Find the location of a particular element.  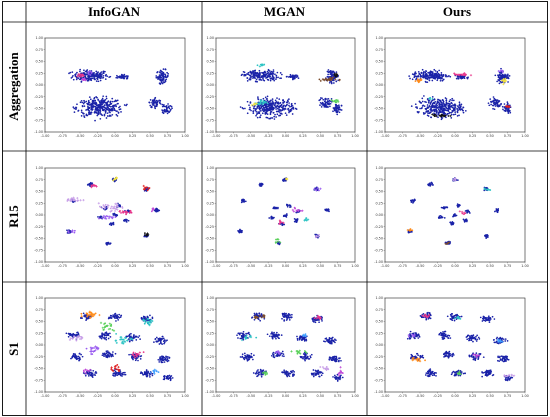

y-tick-label: 1.00 is located at coordinates (379, 38).